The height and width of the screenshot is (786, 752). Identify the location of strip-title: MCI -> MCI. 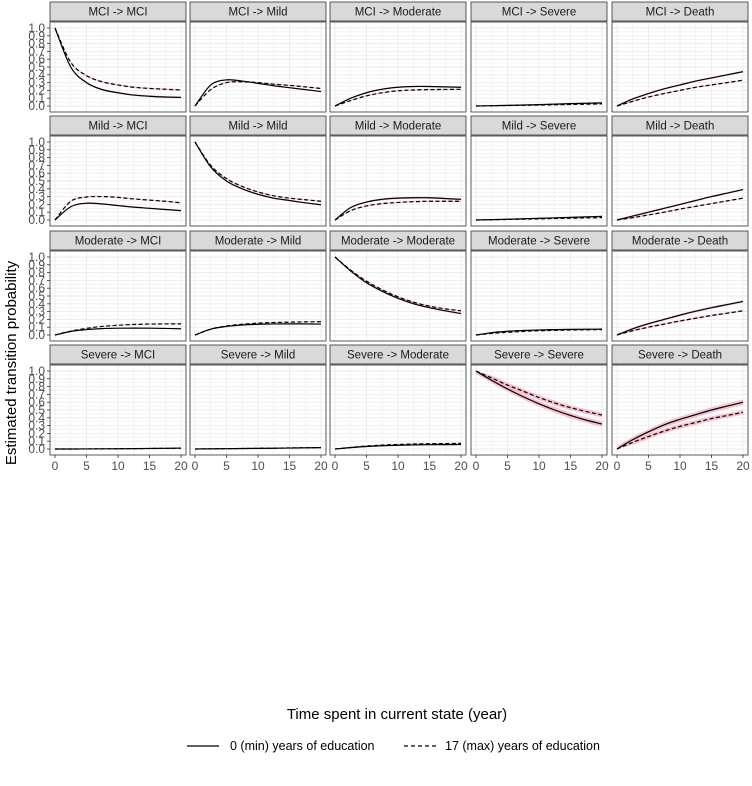
(117, 13).